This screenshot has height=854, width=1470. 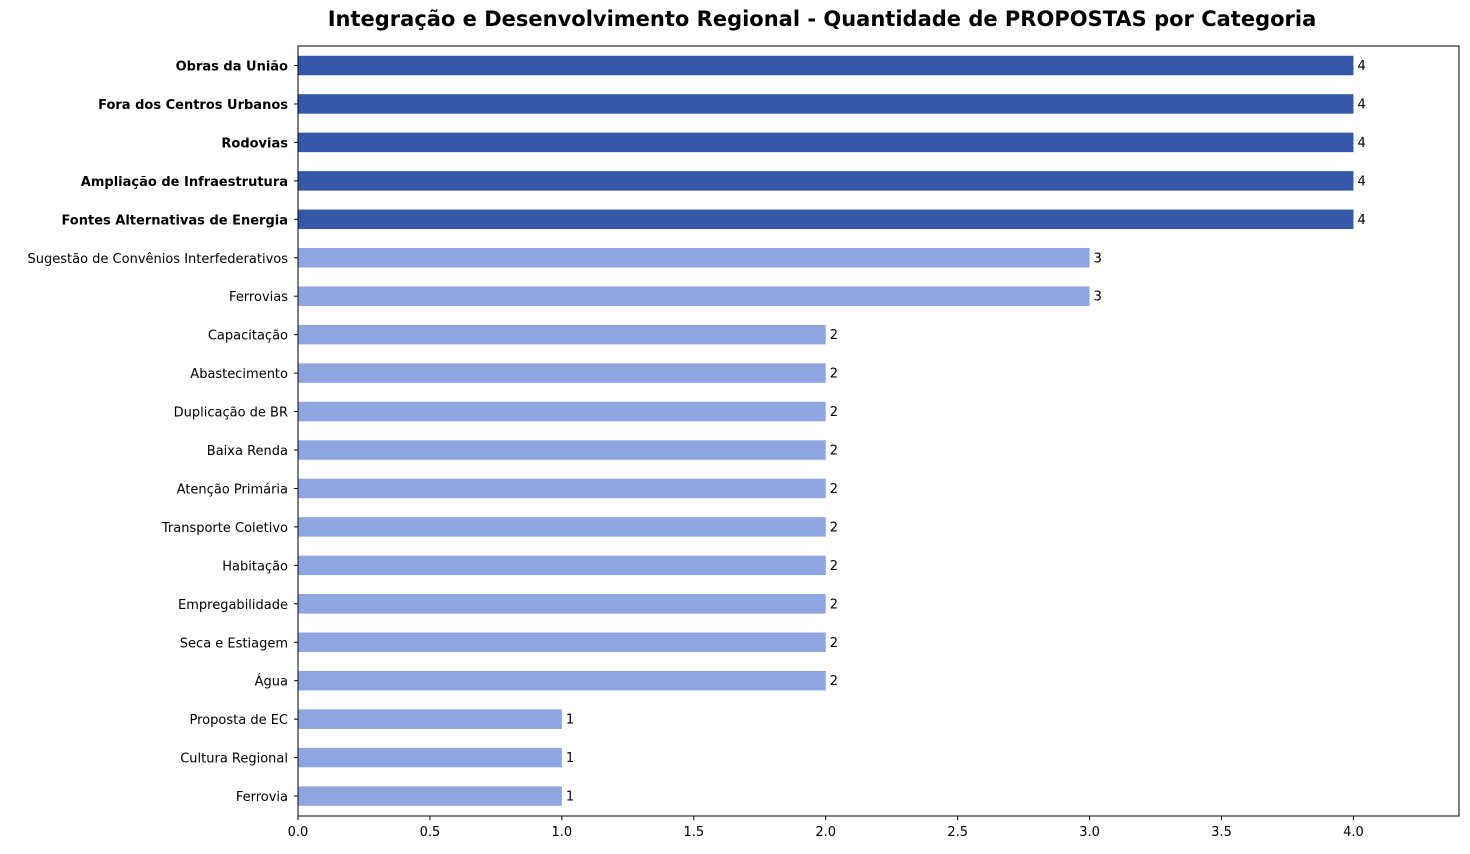 I want to click on x-tick-label-7: 3.0, so click(x=1089, y=832).